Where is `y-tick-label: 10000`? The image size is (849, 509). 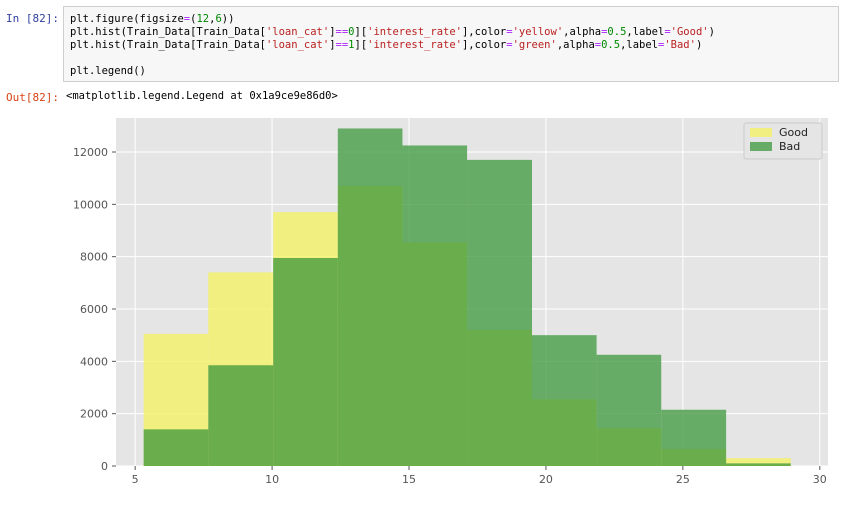
y-tick-label: 10000 is located at coordinates (90, 204).